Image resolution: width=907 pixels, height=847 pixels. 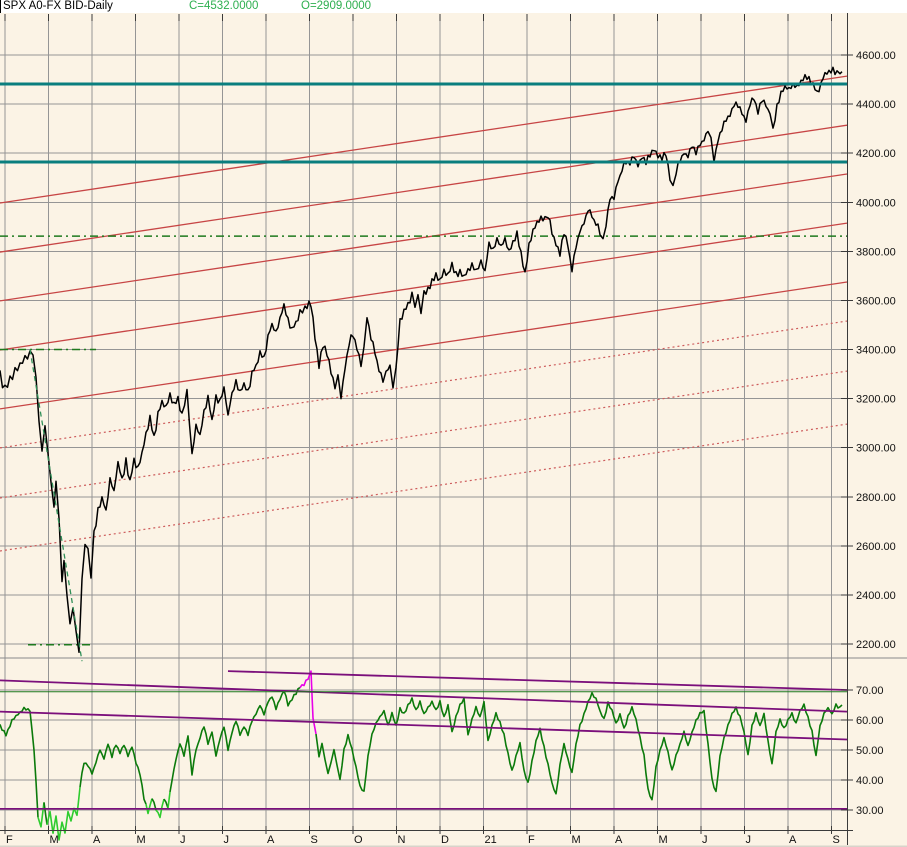 I want to click on svg-text: 21, so click(x=491, y=840).